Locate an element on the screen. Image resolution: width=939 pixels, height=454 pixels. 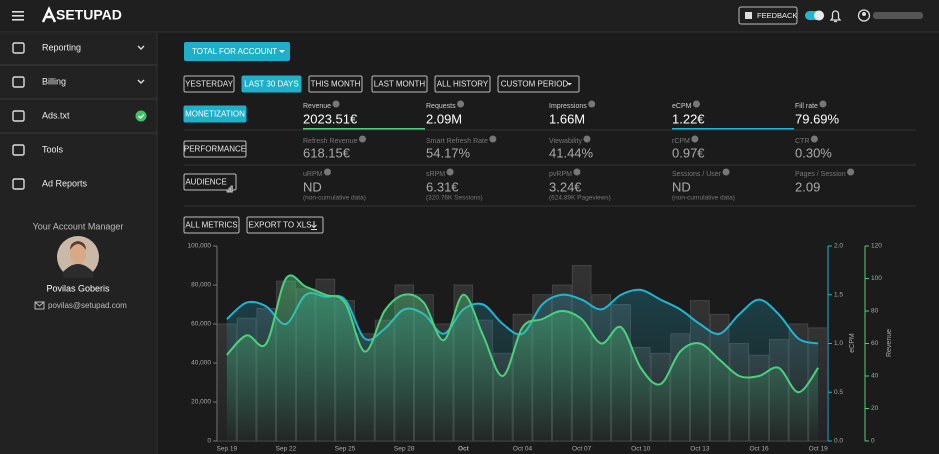
metric-label: Pages / Session is located at coordinates (820, 174).